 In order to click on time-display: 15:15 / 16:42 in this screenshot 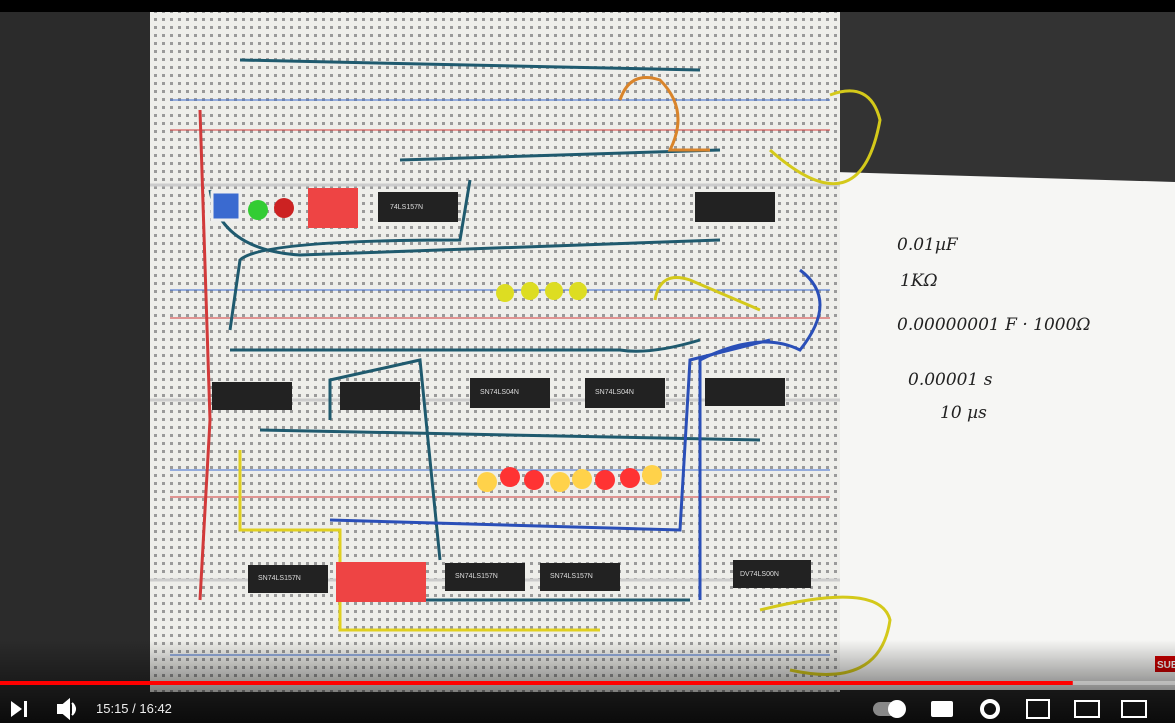, I will do `click(134, 708)`.